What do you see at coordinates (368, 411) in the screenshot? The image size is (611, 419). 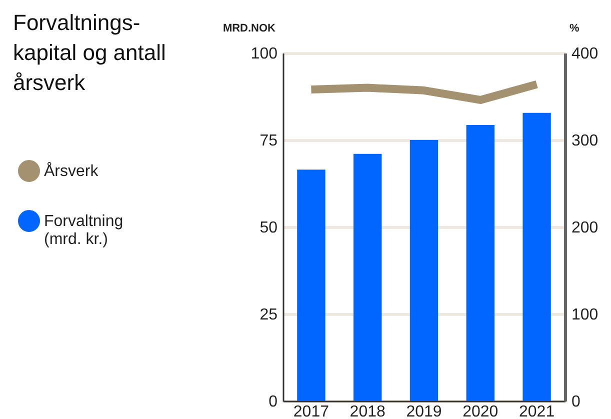 I see `x-tick-label: 2018` at bounding box center [368, 411].